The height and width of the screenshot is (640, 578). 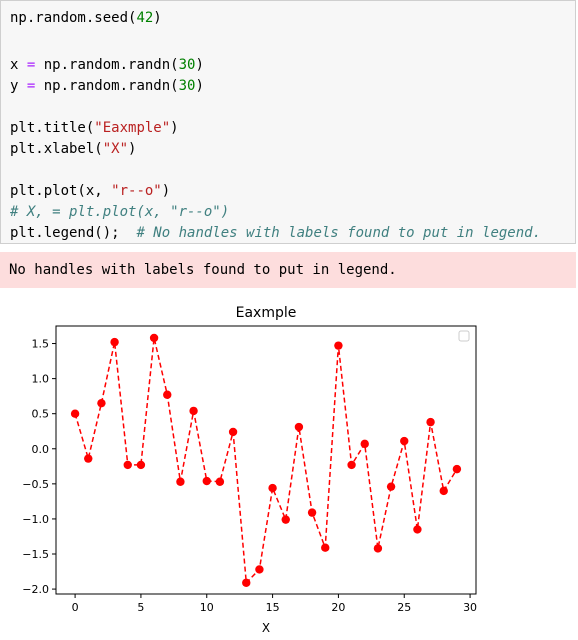 I want to click on code-line-5: plt.xlabel("X"), so click(x=73, y=149).